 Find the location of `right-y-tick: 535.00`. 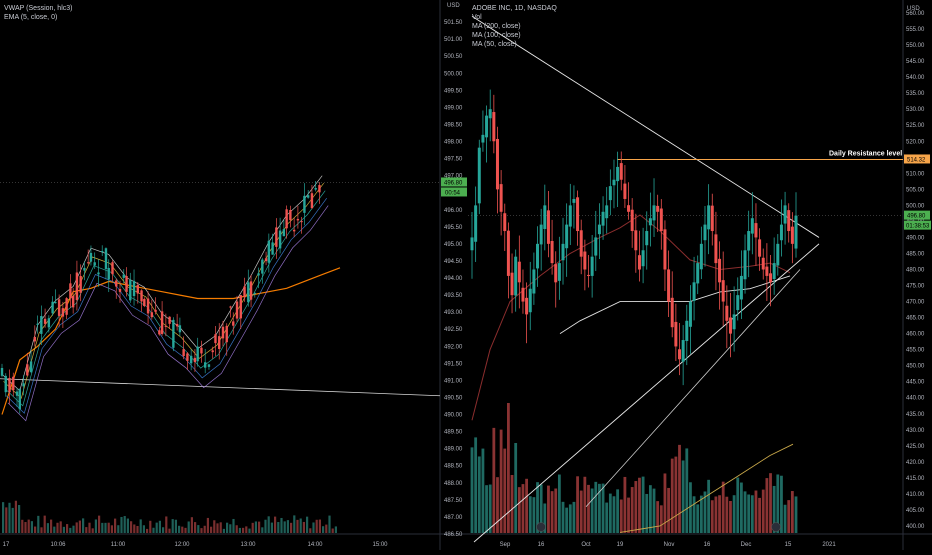

right-y-tick: 535.00 is located at coordinates (915, 94).